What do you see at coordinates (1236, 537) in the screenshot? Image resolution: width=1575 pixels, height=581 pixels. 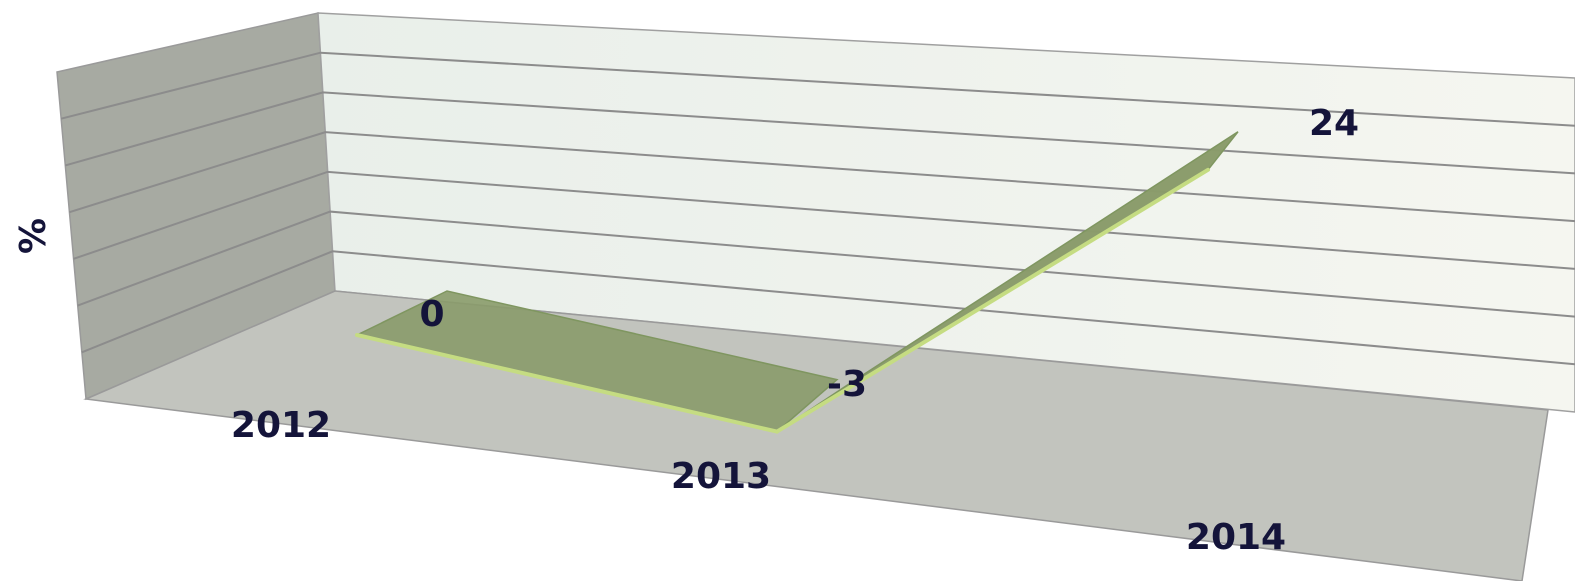 I see `x-tick-label: 2014` at bounding box center [1236, 537].